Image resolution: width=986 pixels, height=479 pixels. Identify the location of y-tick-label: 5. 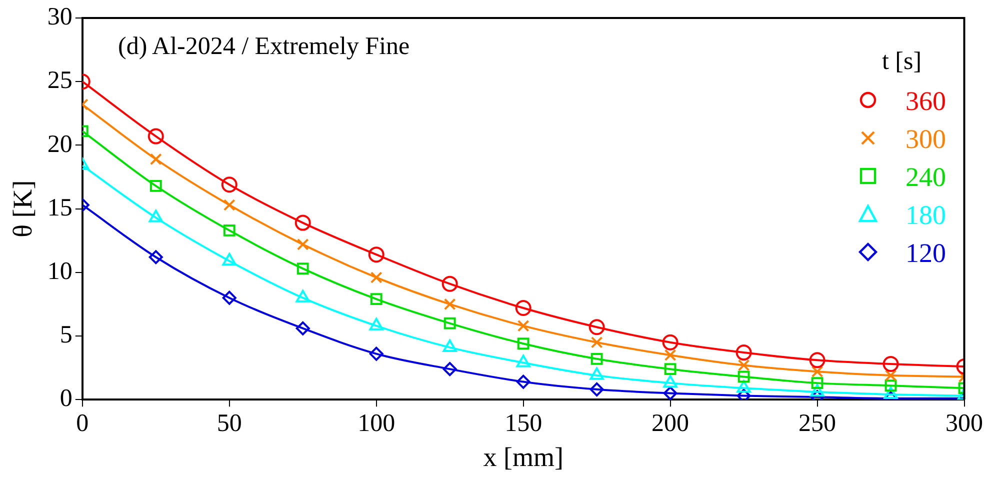
(66, 335).